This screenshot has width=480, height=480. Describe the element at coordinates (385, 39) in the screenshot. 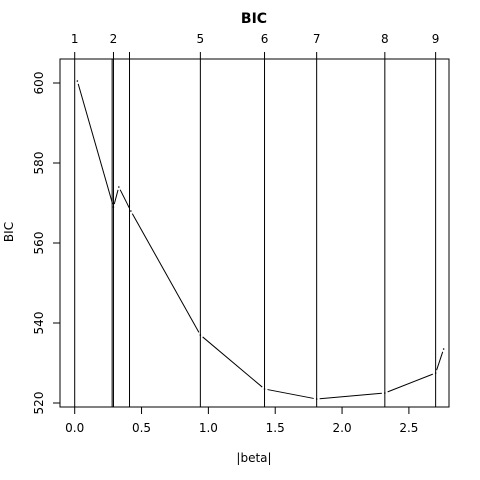

I see `step-label: 8` at that location.